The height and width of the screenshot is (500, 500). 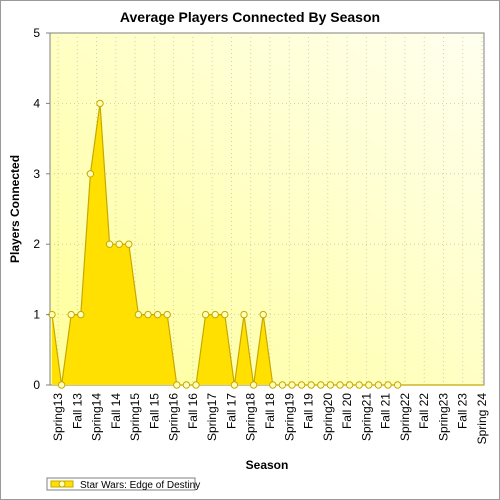 I want to click on x-tick-label: Spring19, so click(x=289, y=417).